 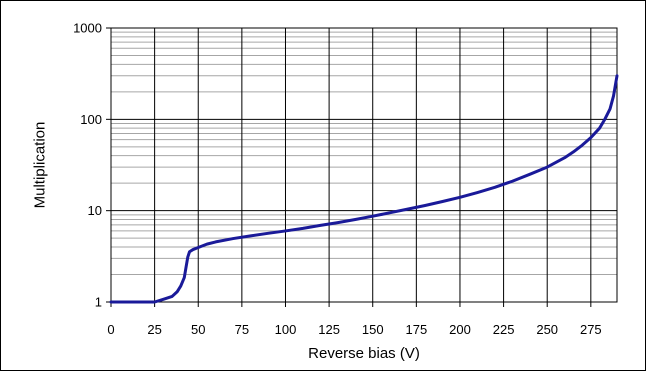 What do you see at coordinates (154, 329) in the screenshot?
I see `x-tick-label: 25` at bounding box center [154, 329].